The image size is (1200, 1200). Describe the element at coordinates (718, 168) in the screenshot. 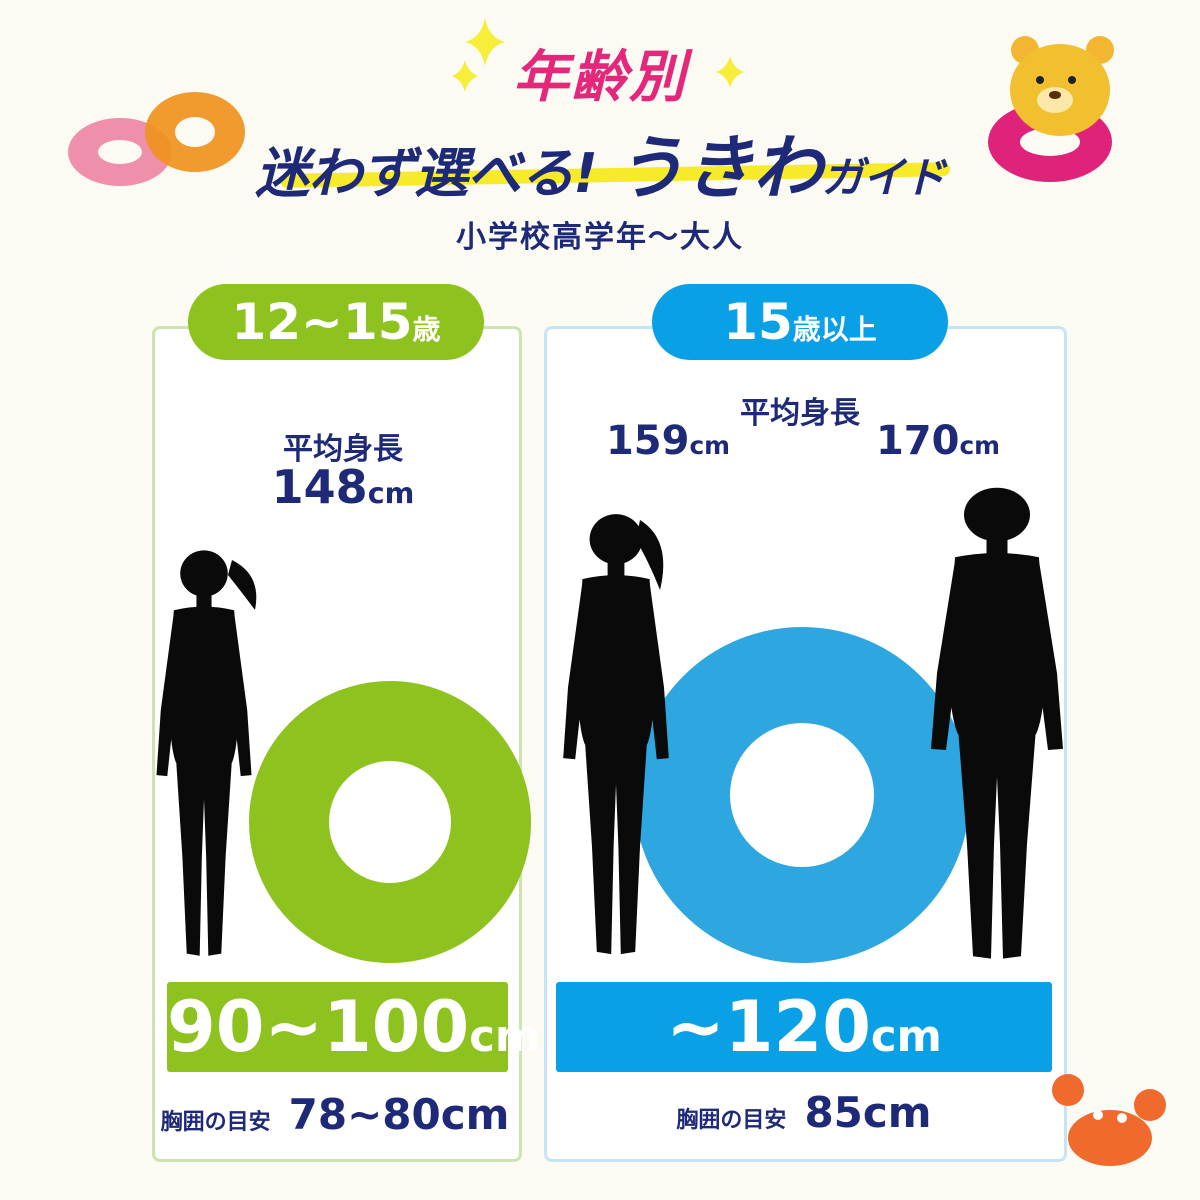

I see `title-part: うきわ` at that location.